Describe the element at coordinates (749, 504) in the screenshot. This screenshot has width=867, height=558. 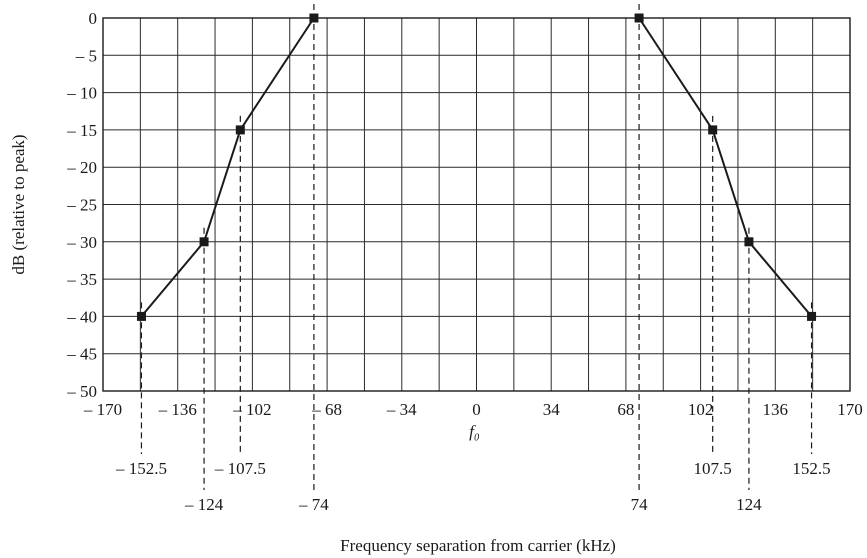
I see `drop-line-label: 124` at that location.